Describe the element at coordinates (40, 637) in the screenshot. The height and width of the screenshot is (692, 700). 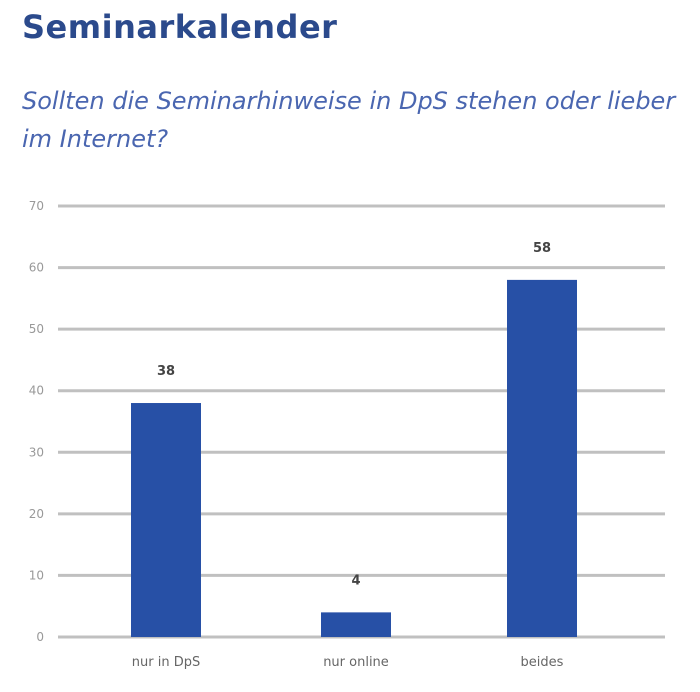
I see `y-tick-label: 0` at that location.